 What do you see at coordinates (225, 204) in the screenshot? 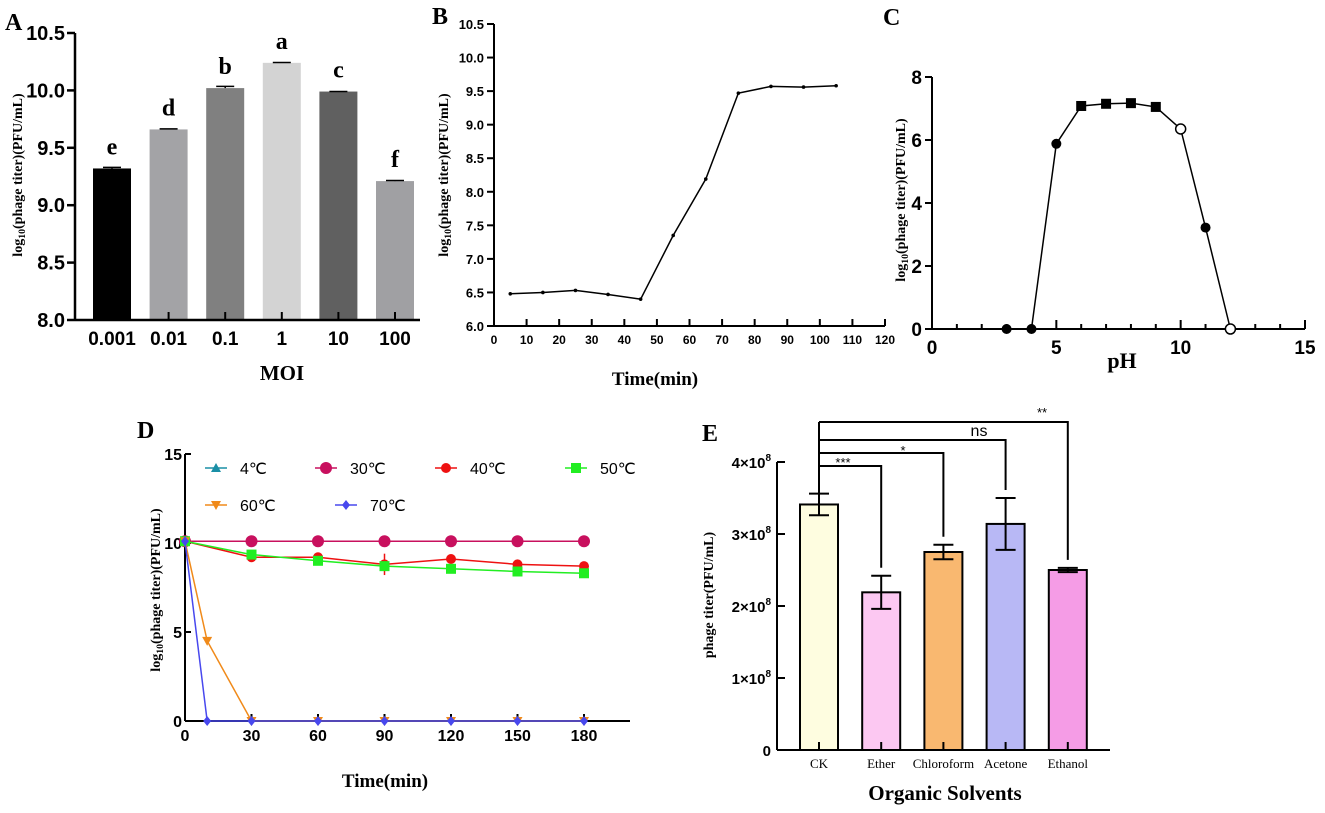
I see `bar-0.1` at bounding box center [225, 204].